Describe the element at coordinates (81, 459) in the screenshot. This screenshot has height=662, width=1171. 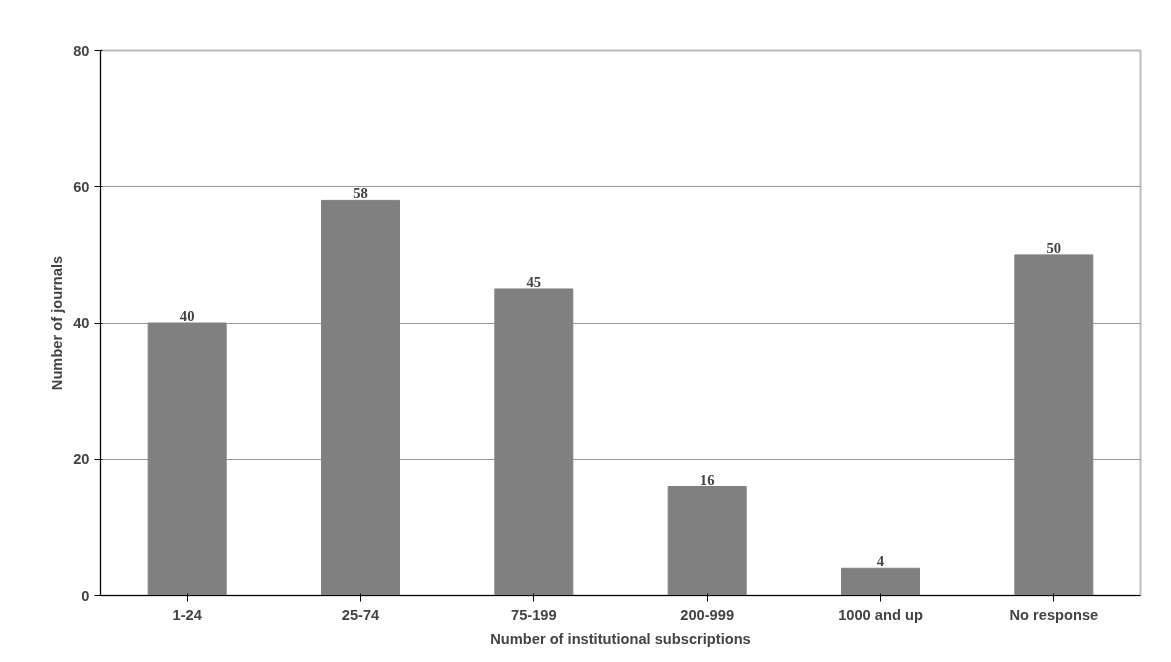
I see `y-tick-label: 20` at that location.